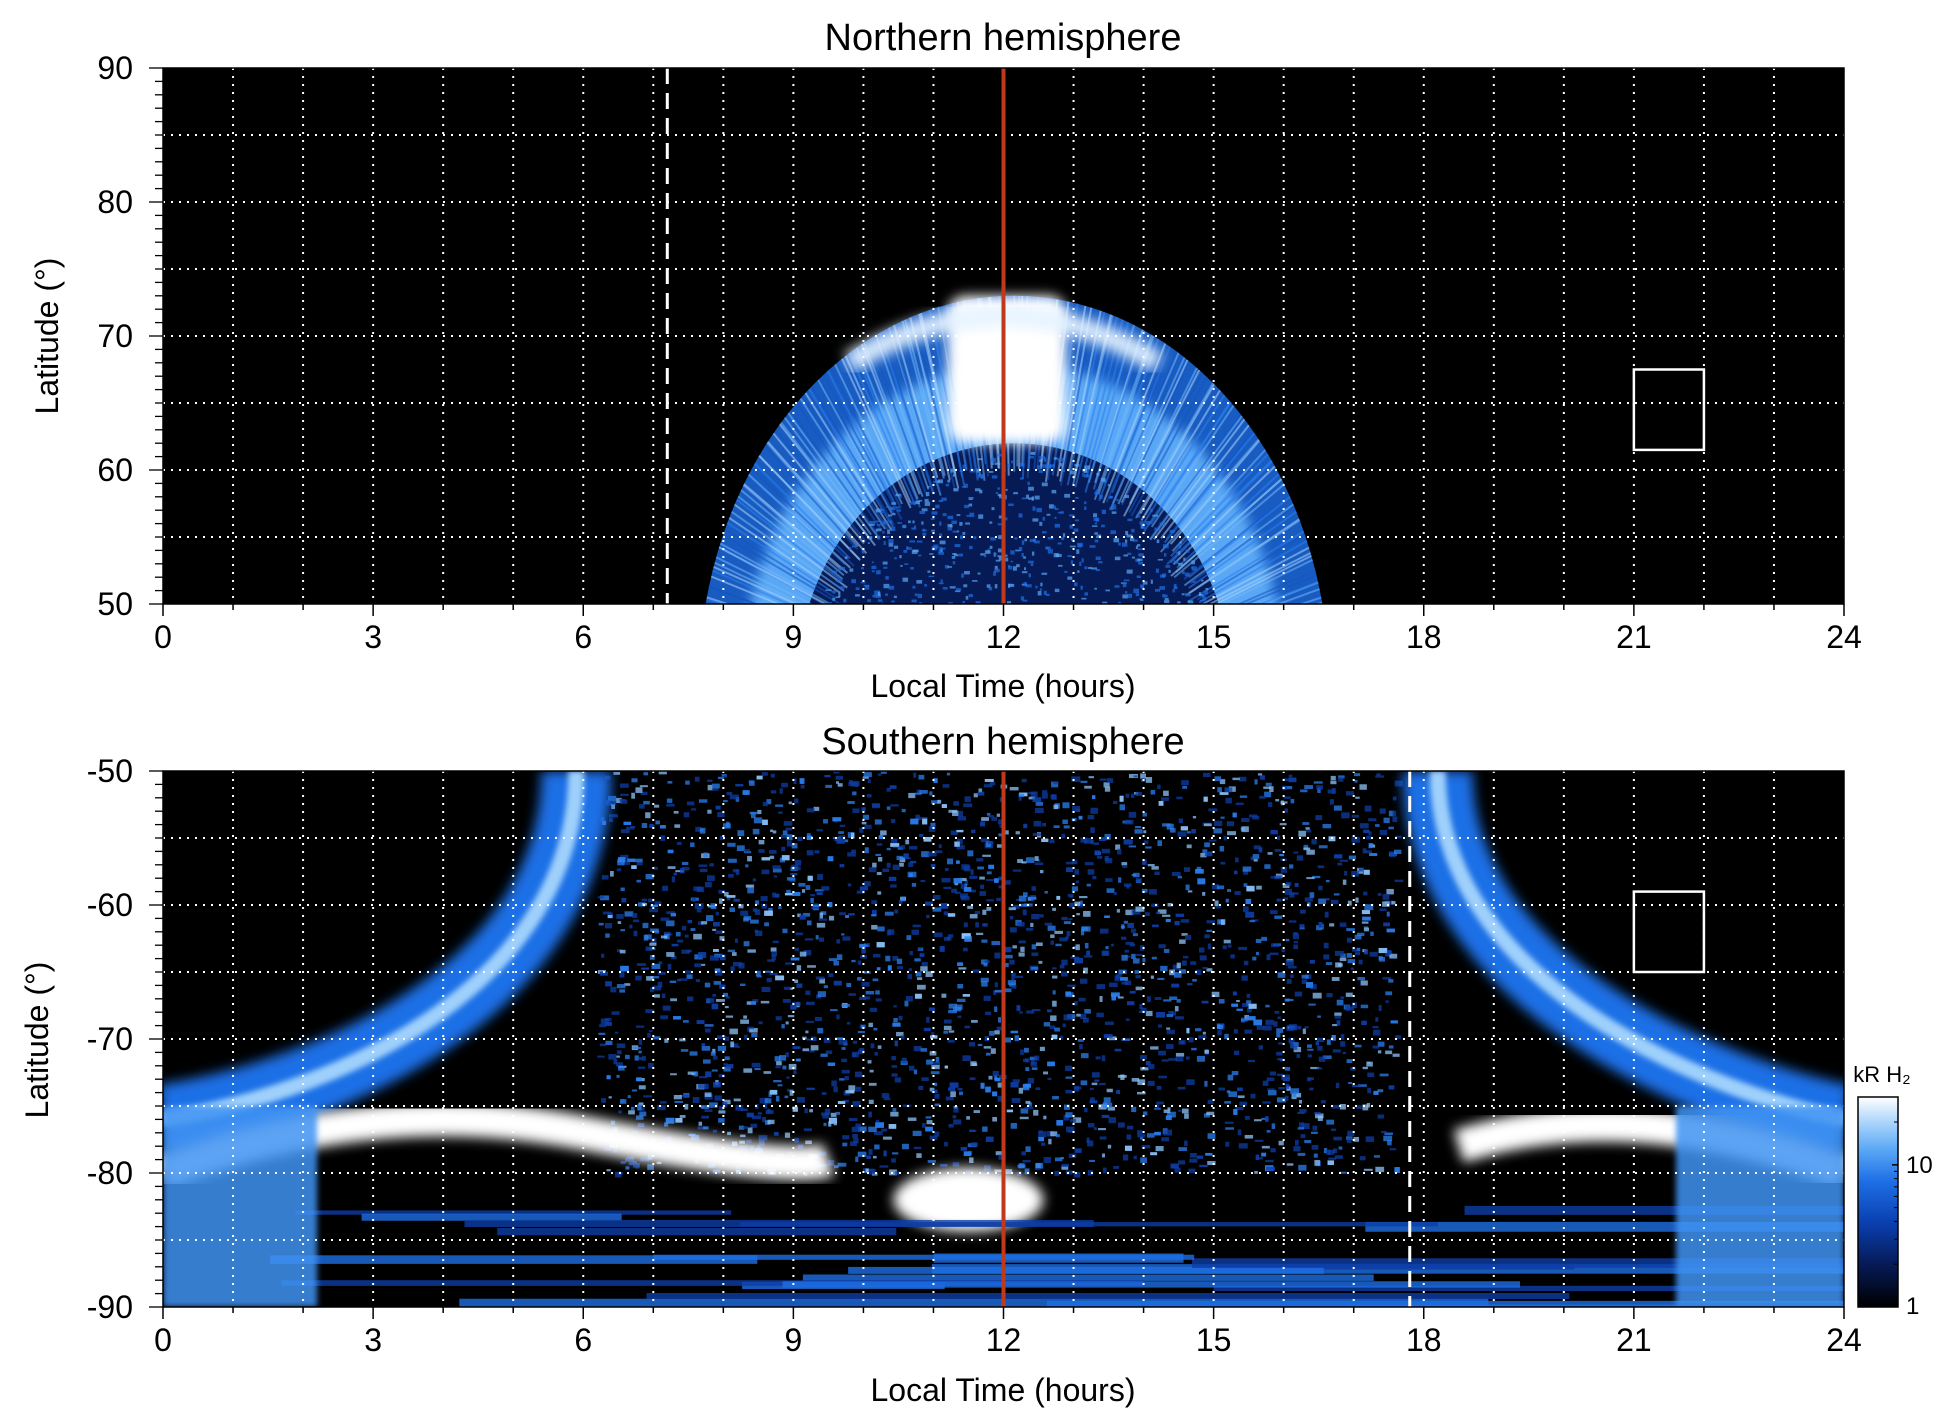  I want to click on colorbar-label: kR H₂, so click(1881, 1074).